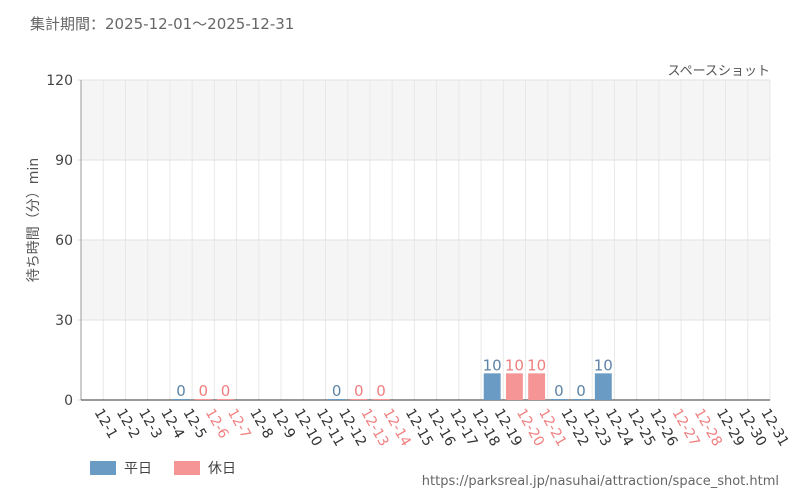  Describe the element at coordinates (381, 391) in the screenshot. I see `bar-value-label-12-14: 0` at that location.